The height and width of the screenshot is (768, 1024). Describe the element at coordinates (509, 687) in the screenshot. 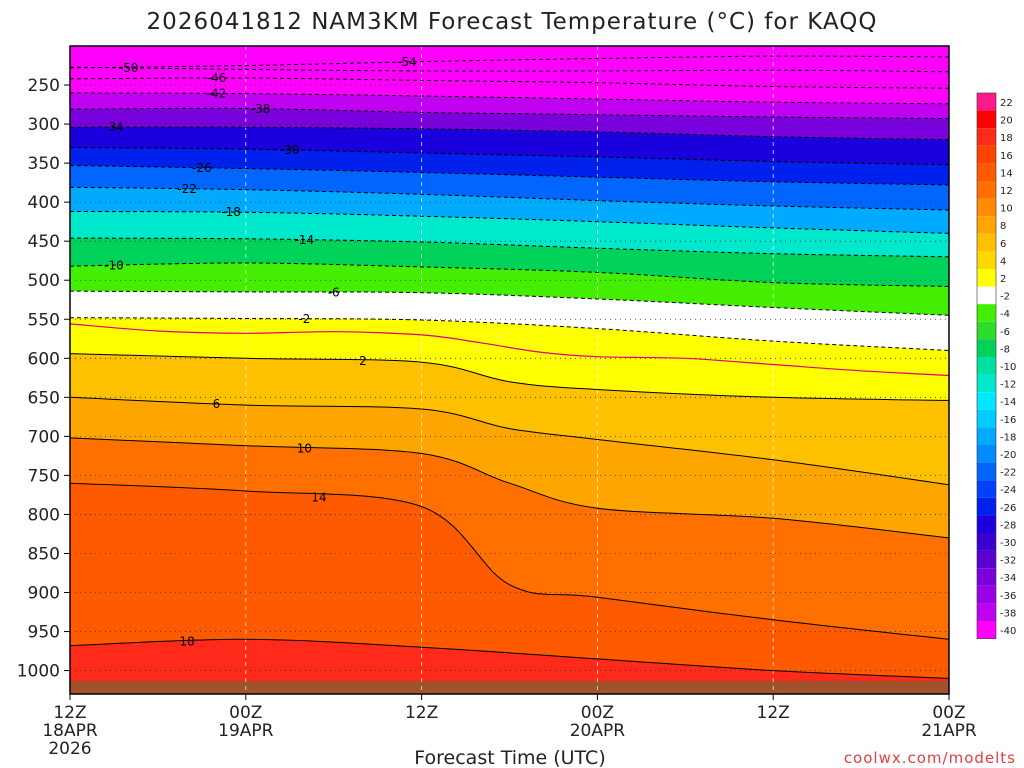

I see `ground-layer` at that location.